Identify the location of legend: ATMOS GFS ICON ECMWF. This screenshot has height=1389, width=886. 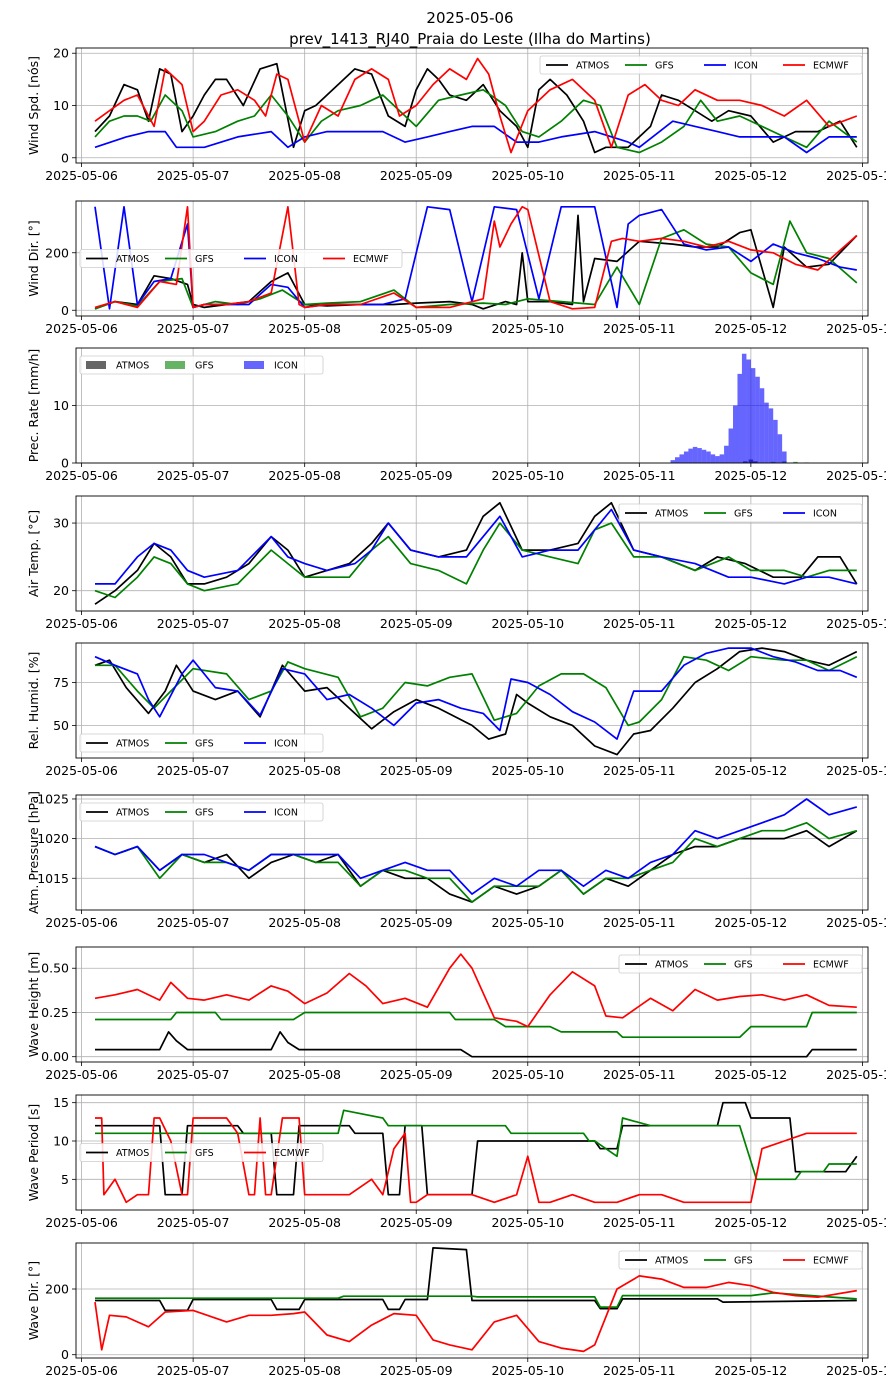
(701, 65).